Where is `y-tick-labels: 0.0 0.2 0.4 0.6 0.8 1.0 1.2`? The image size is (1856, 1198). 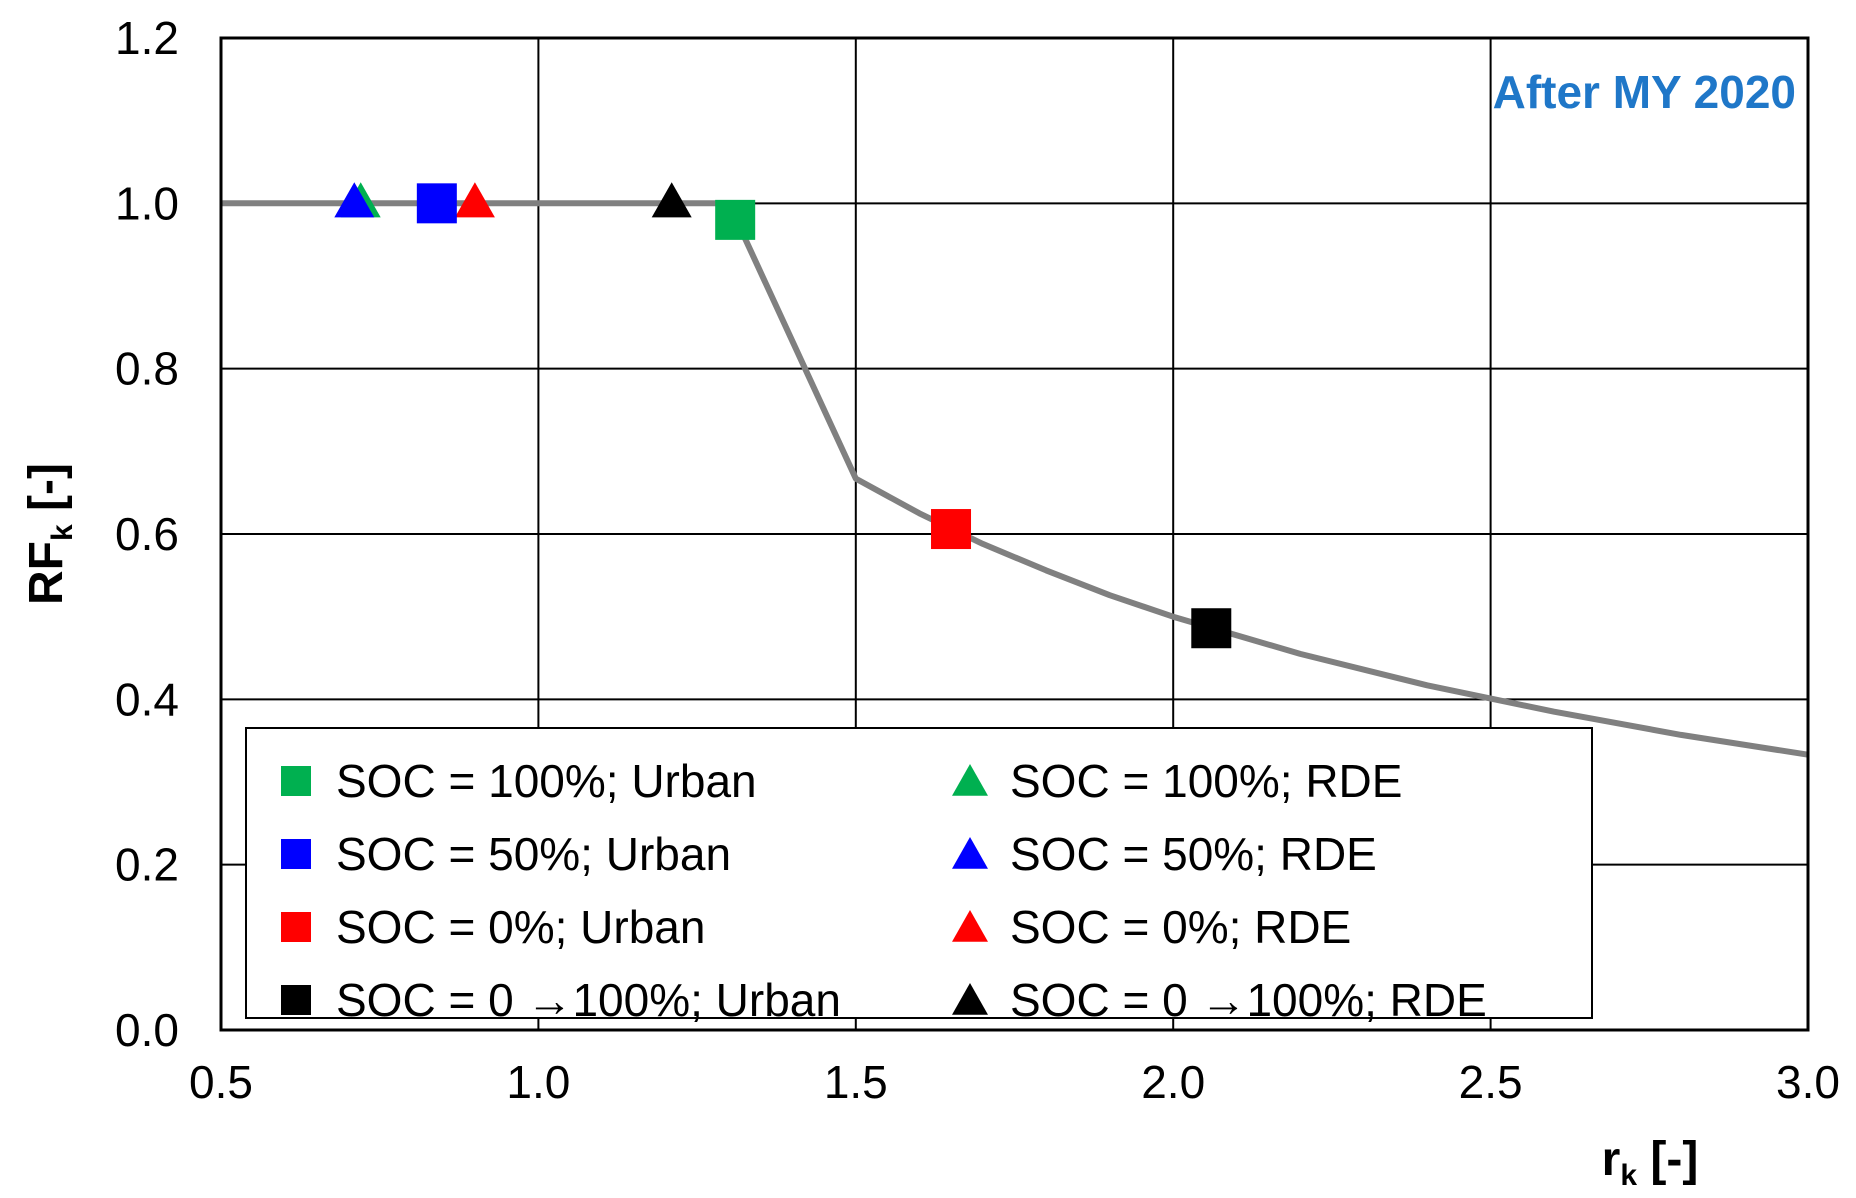
y-tick-labels: 0.0 0.2 0.4 0.6 0.8 1.0 1.2 is located at coordinates (147, 534).